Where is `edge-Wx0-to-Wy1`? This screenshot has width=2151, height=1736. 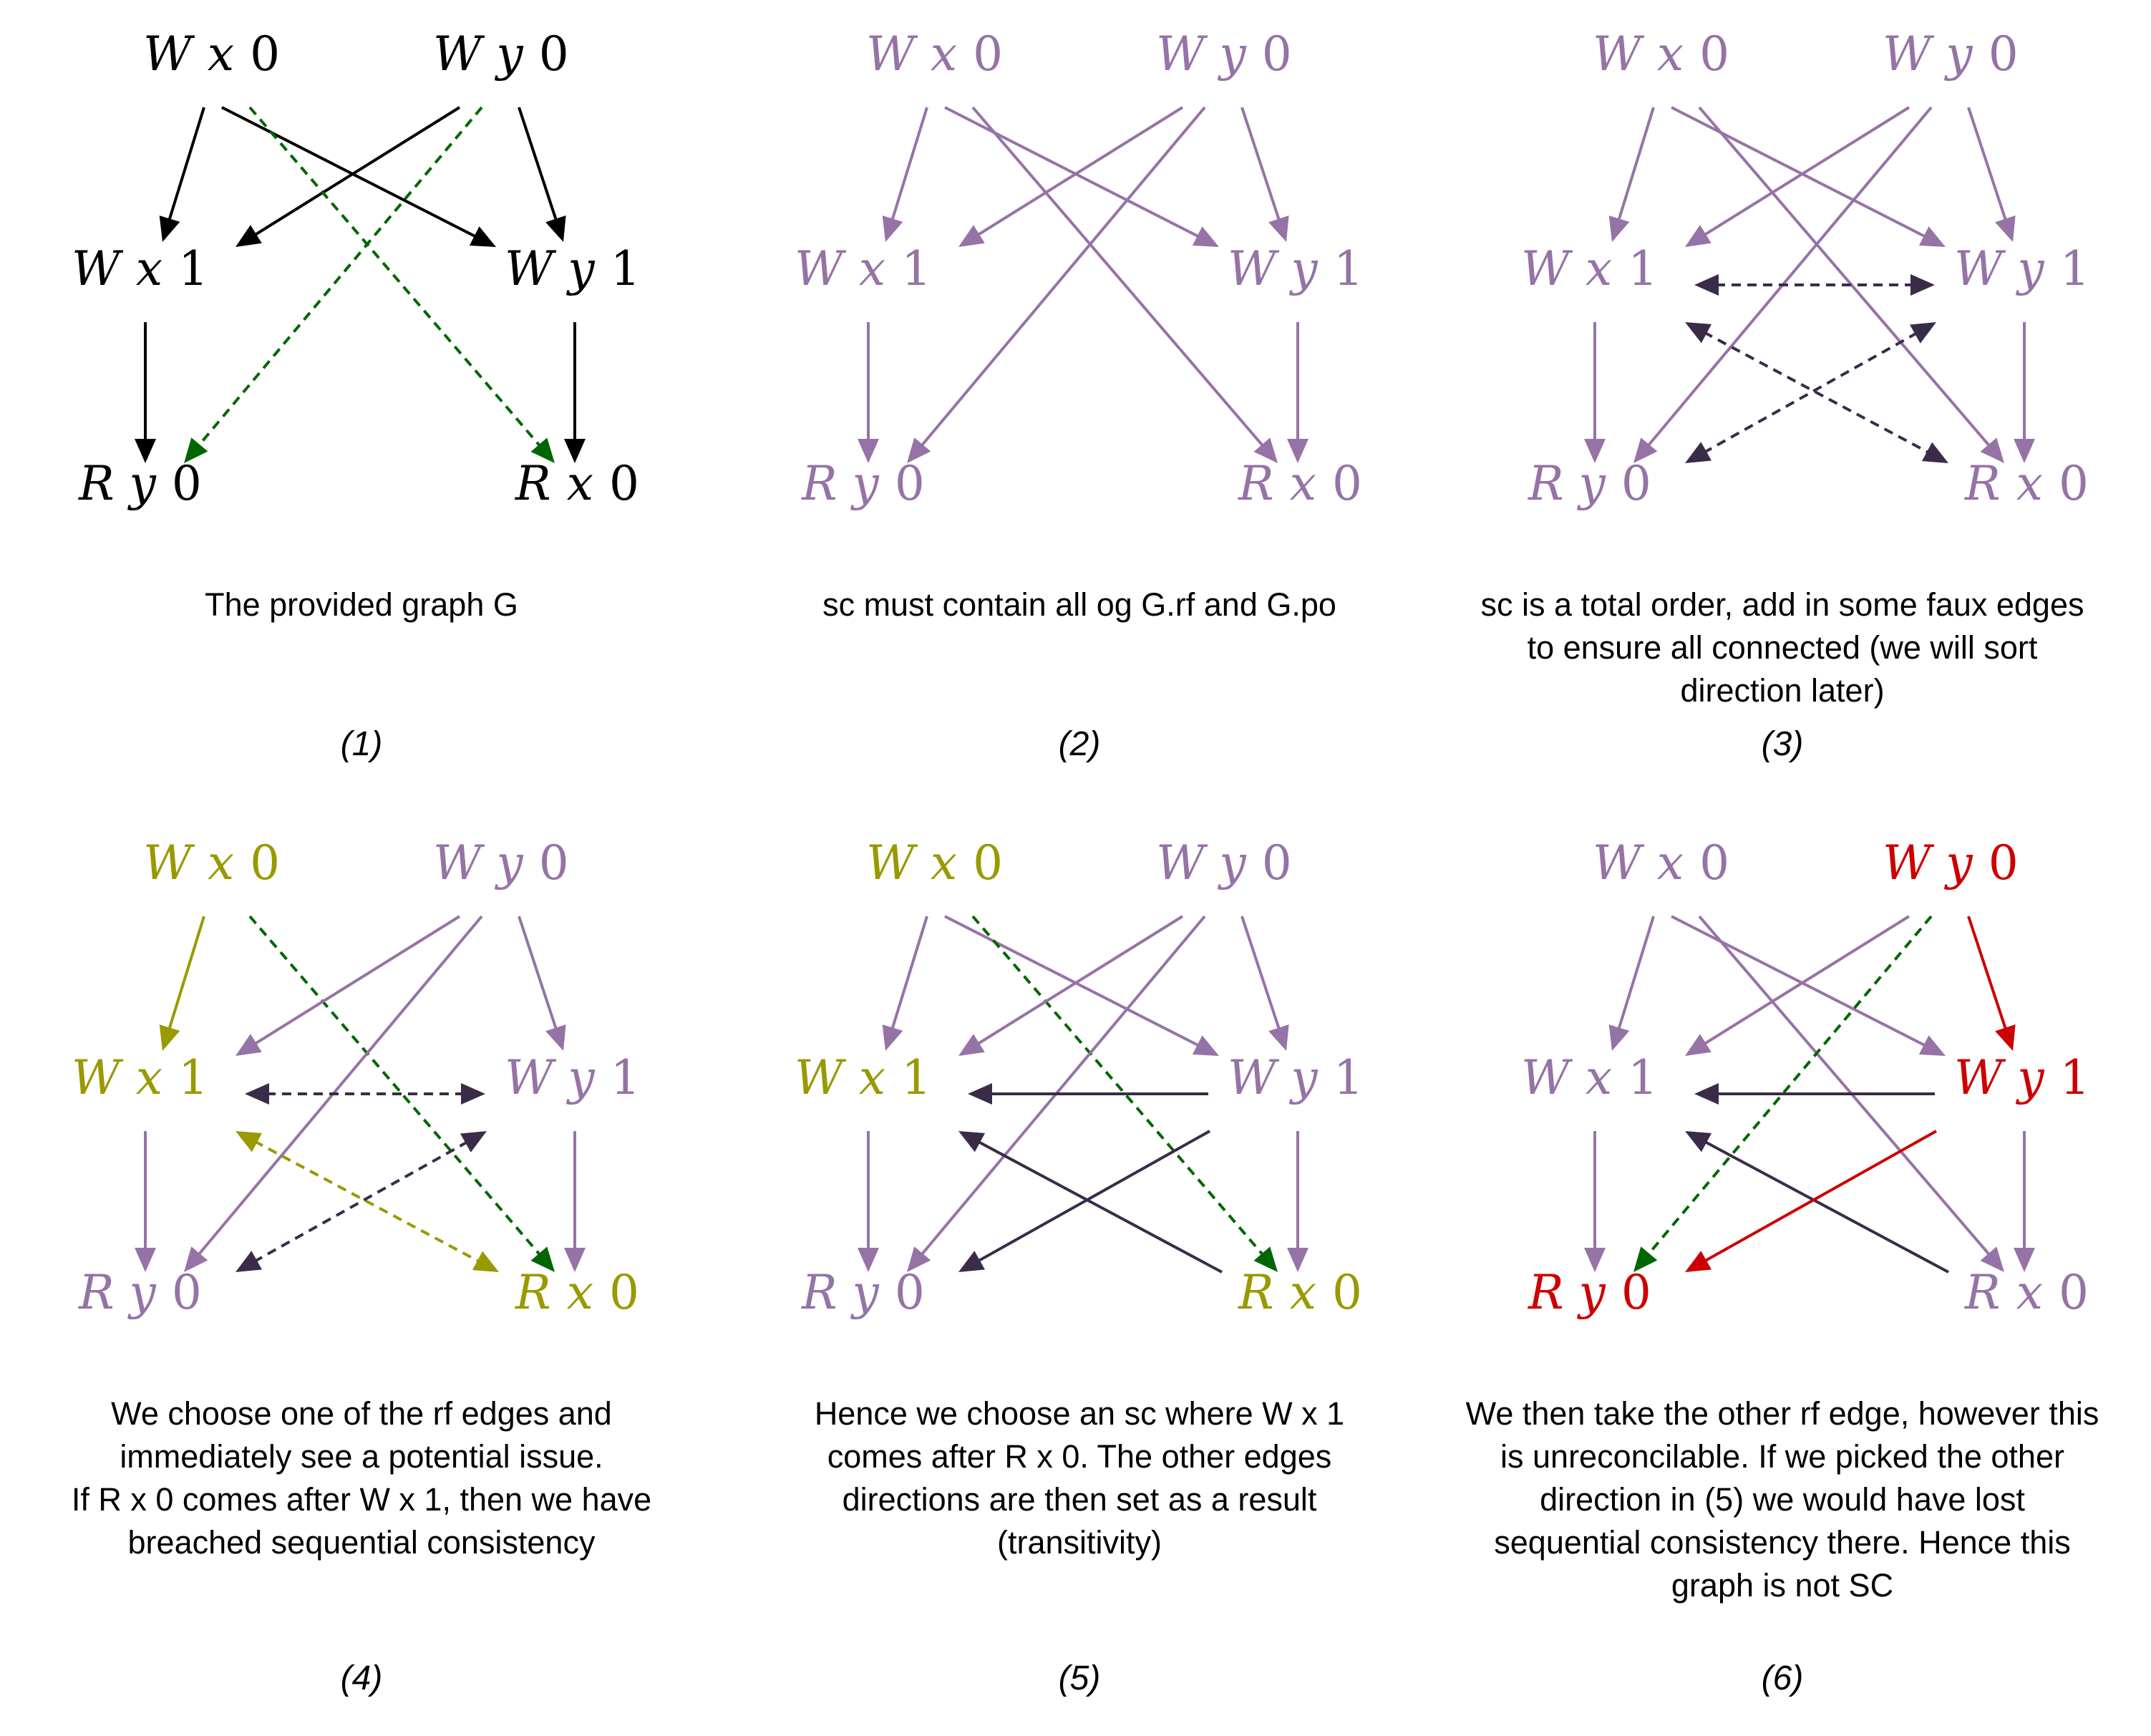
edge-Wx0-to-Wy1 is located at coordinates (1808, 985).